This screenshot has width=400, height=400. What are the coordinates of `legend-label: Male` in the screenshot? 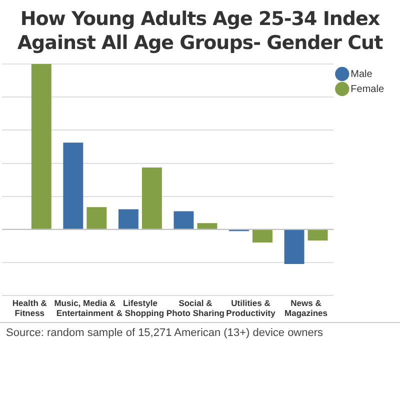 It's located at (361, 74).